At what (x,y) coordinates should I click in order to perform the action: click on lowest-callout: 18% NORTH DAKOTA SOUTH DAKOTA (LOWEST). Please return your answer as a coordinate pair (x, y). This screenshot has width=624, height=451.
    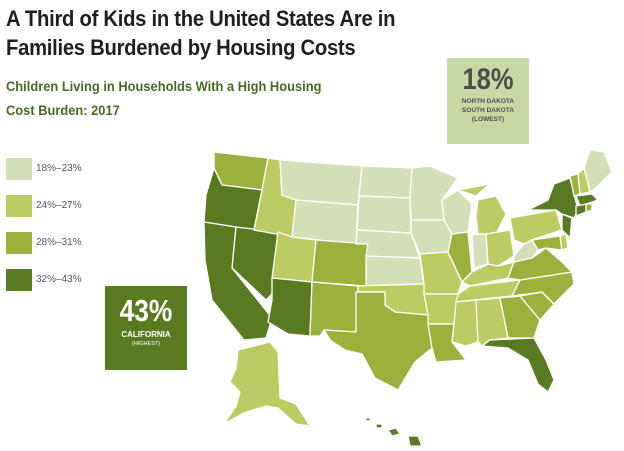
    Looking at the image, I should click on (488, 101).